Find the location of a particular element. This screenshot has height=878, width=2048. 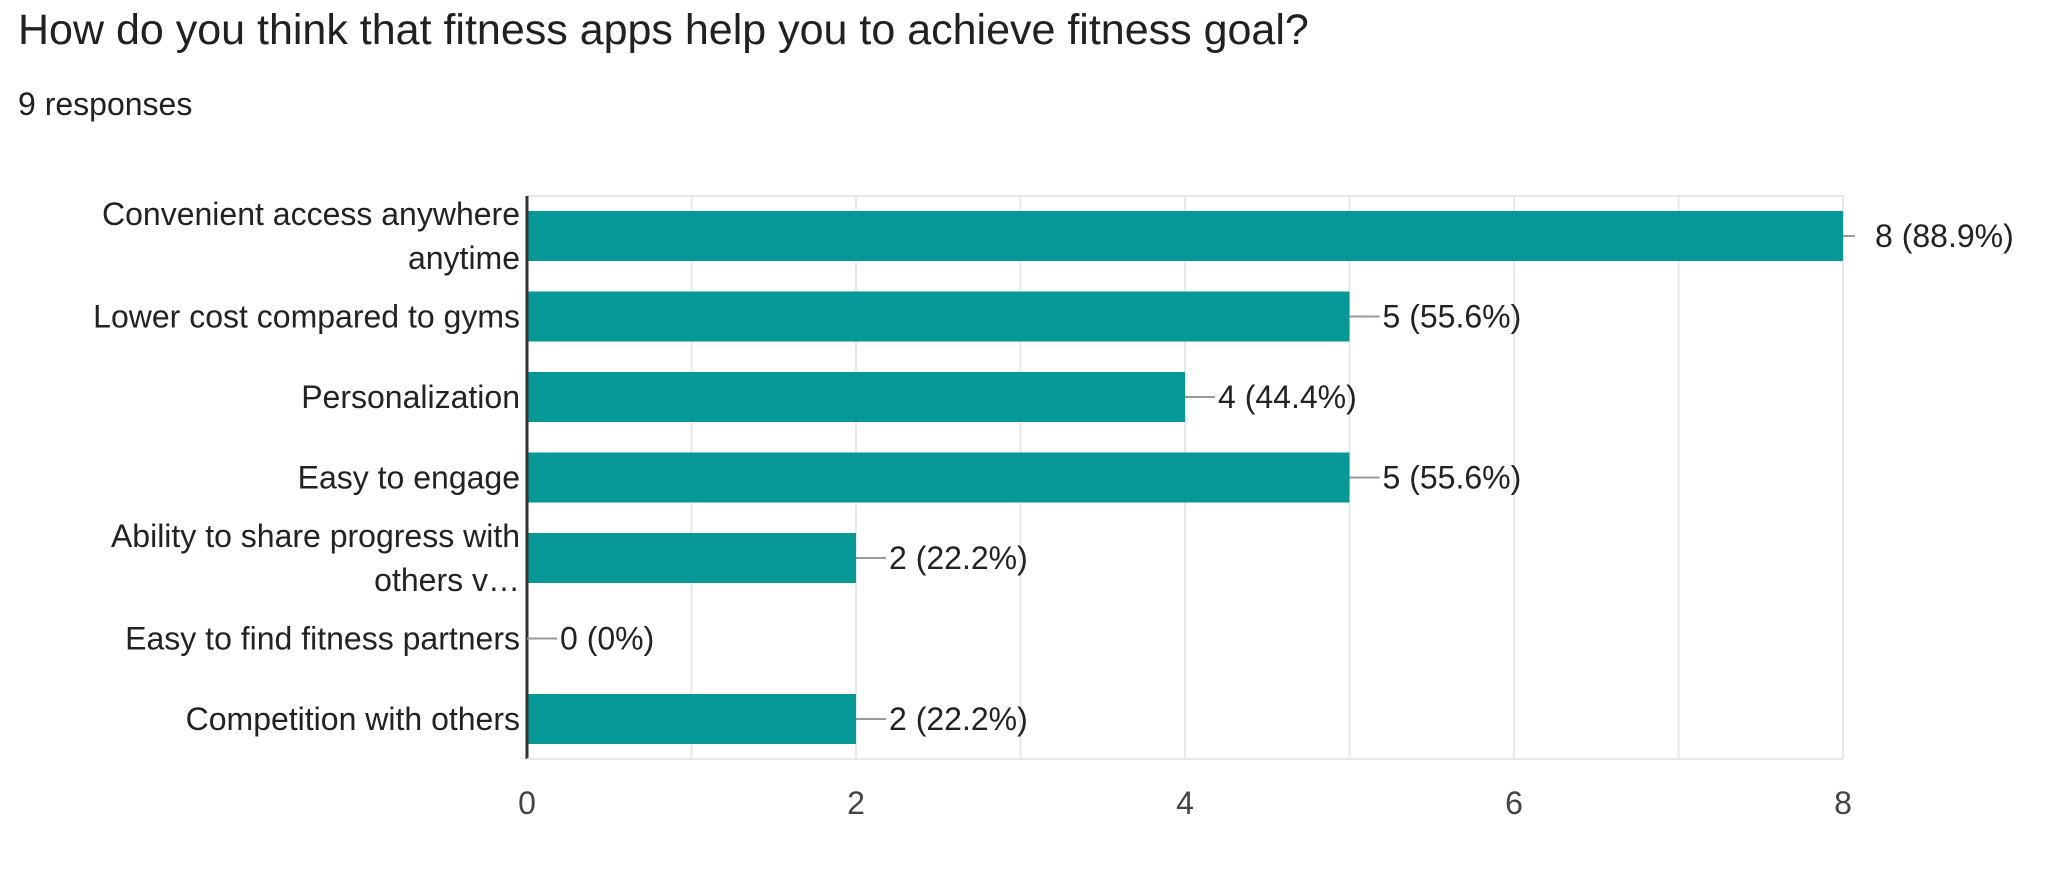

category-label: Easy to find fitness partners is located at coordinates (322, 639).